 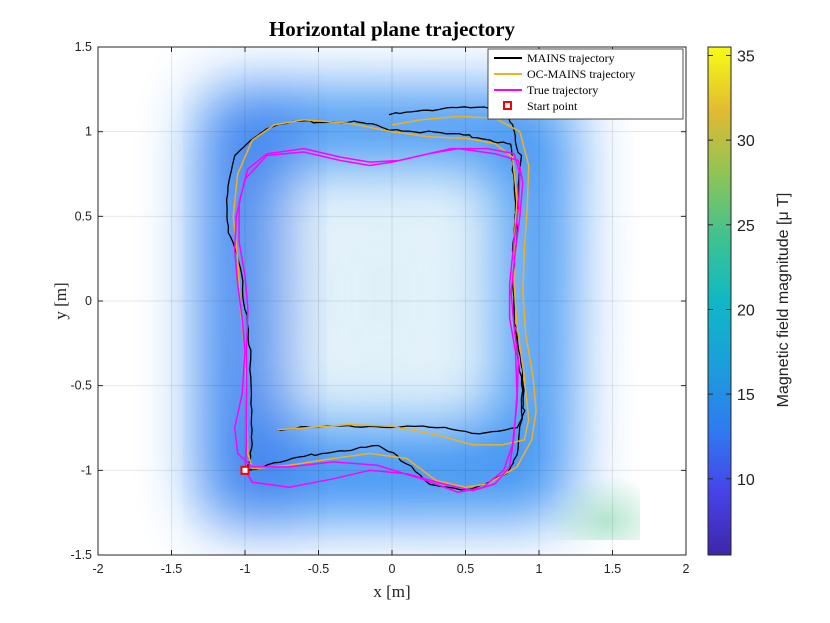 What do you see at coordinates (244, 569) in the screenshot?
I see `x-tick-label: -1` at bounding box center [244, 569].